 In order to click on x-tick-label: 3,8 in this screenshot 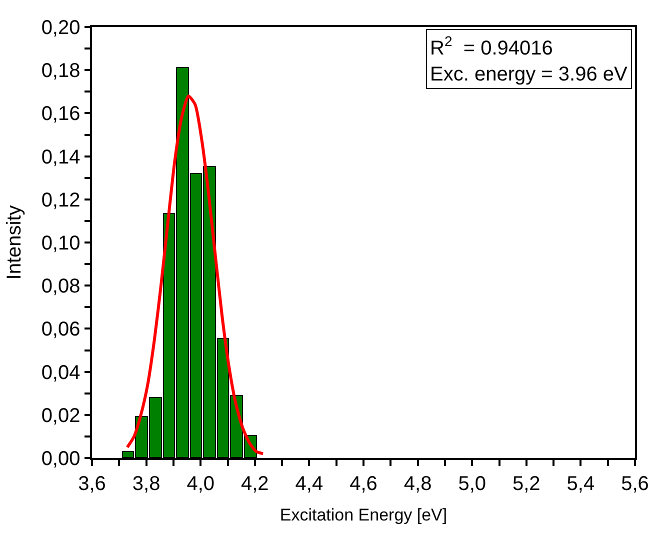, I will do `click(146, 483)`.